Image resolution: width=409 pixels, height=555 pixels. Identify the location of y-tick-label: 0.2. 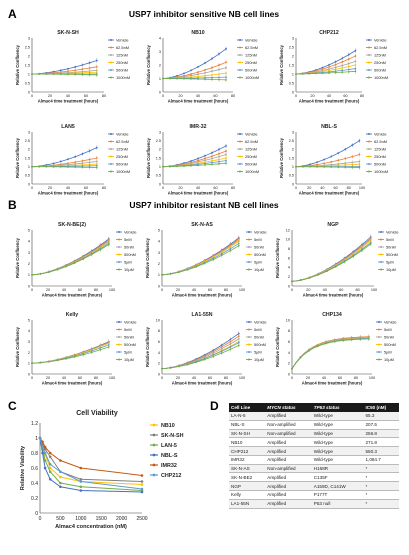
(34, 499).